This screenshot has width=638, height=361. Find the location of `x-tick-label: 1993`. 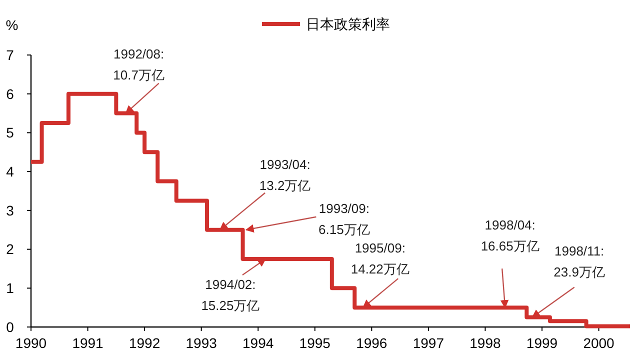

x-tick-label: 1993 is located at coordinates (202, 343).